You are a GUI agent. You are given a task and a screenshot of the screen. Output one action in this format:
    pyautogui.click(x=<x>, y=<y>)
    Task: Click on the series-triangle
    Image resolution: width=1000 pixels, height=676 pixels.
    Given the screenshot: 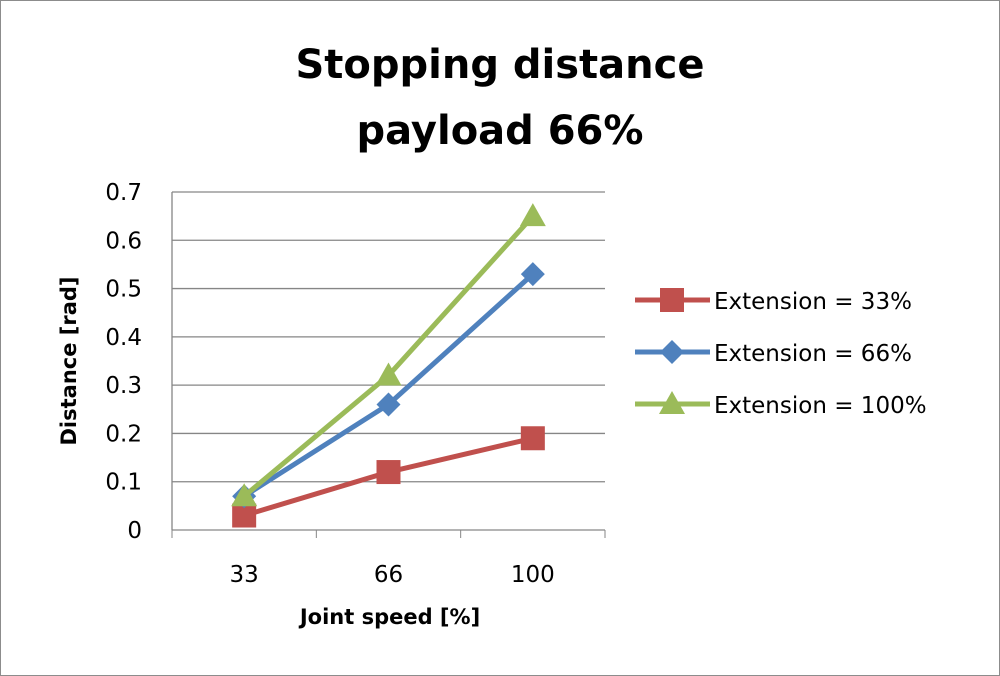 What is the action you would take?
    pyautogui.click(x=388, y=355)
    